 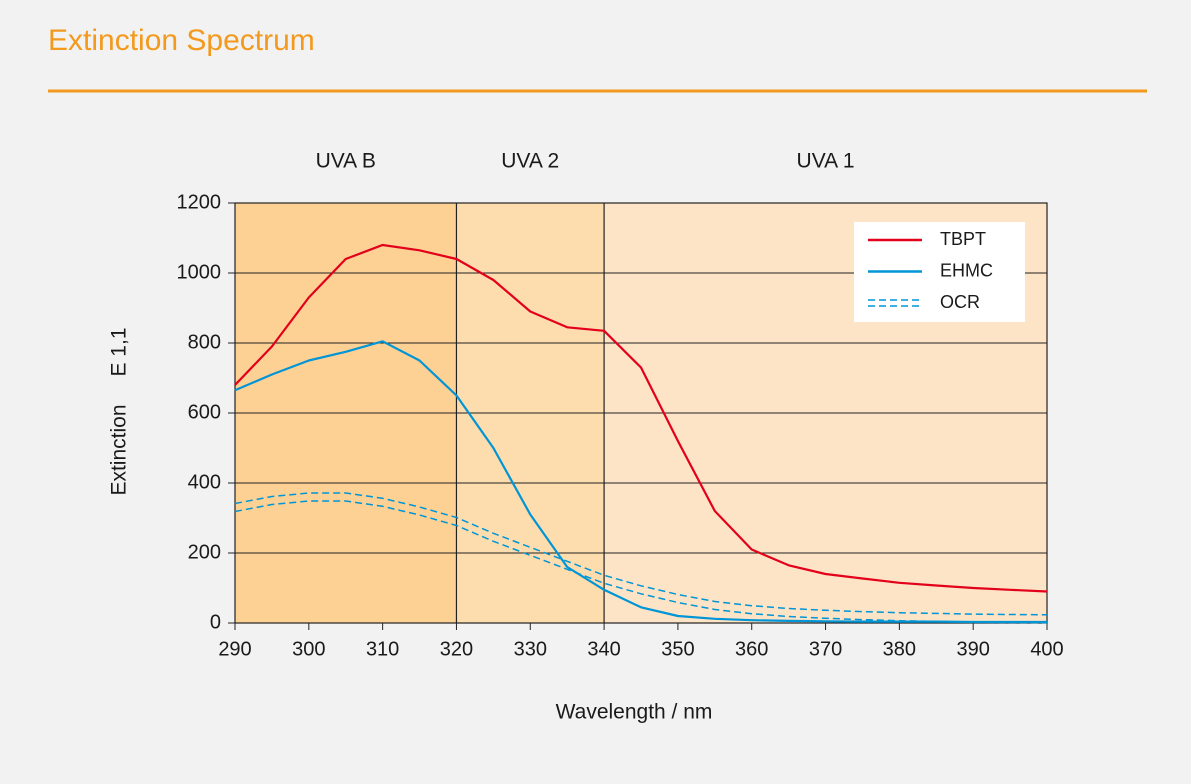 What do you see at coordinates (825, 649) in the screenshot?
I see `x-tick-label: 370` at bounding box center [825, 649].